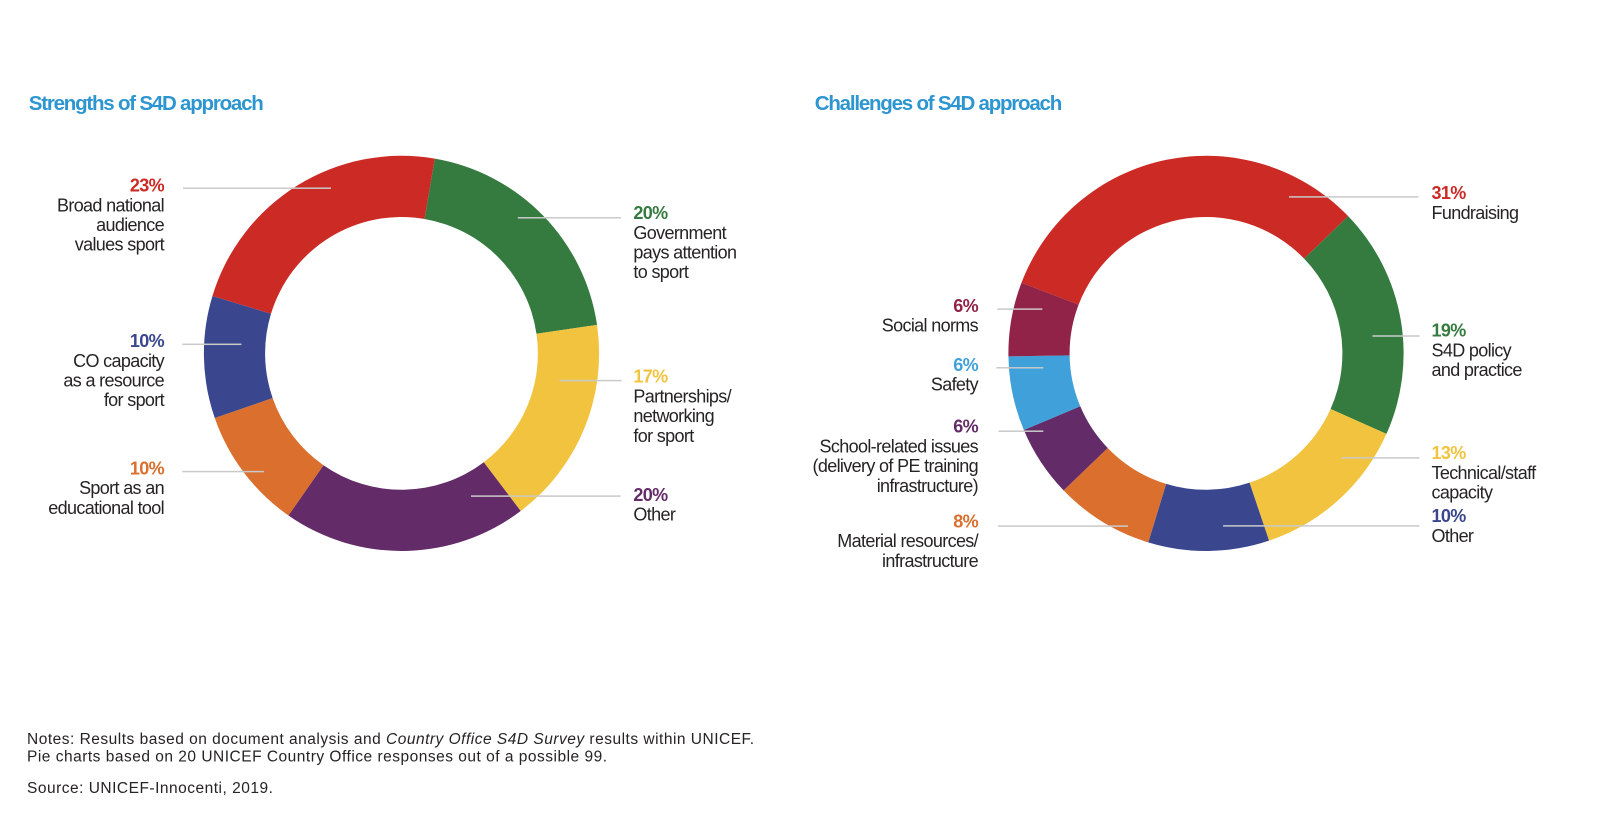 Image resolution: width=1600 pixels, height=825 pixels. I want to click on svg-text: Challenges of S4D approach, so click(938, 103).